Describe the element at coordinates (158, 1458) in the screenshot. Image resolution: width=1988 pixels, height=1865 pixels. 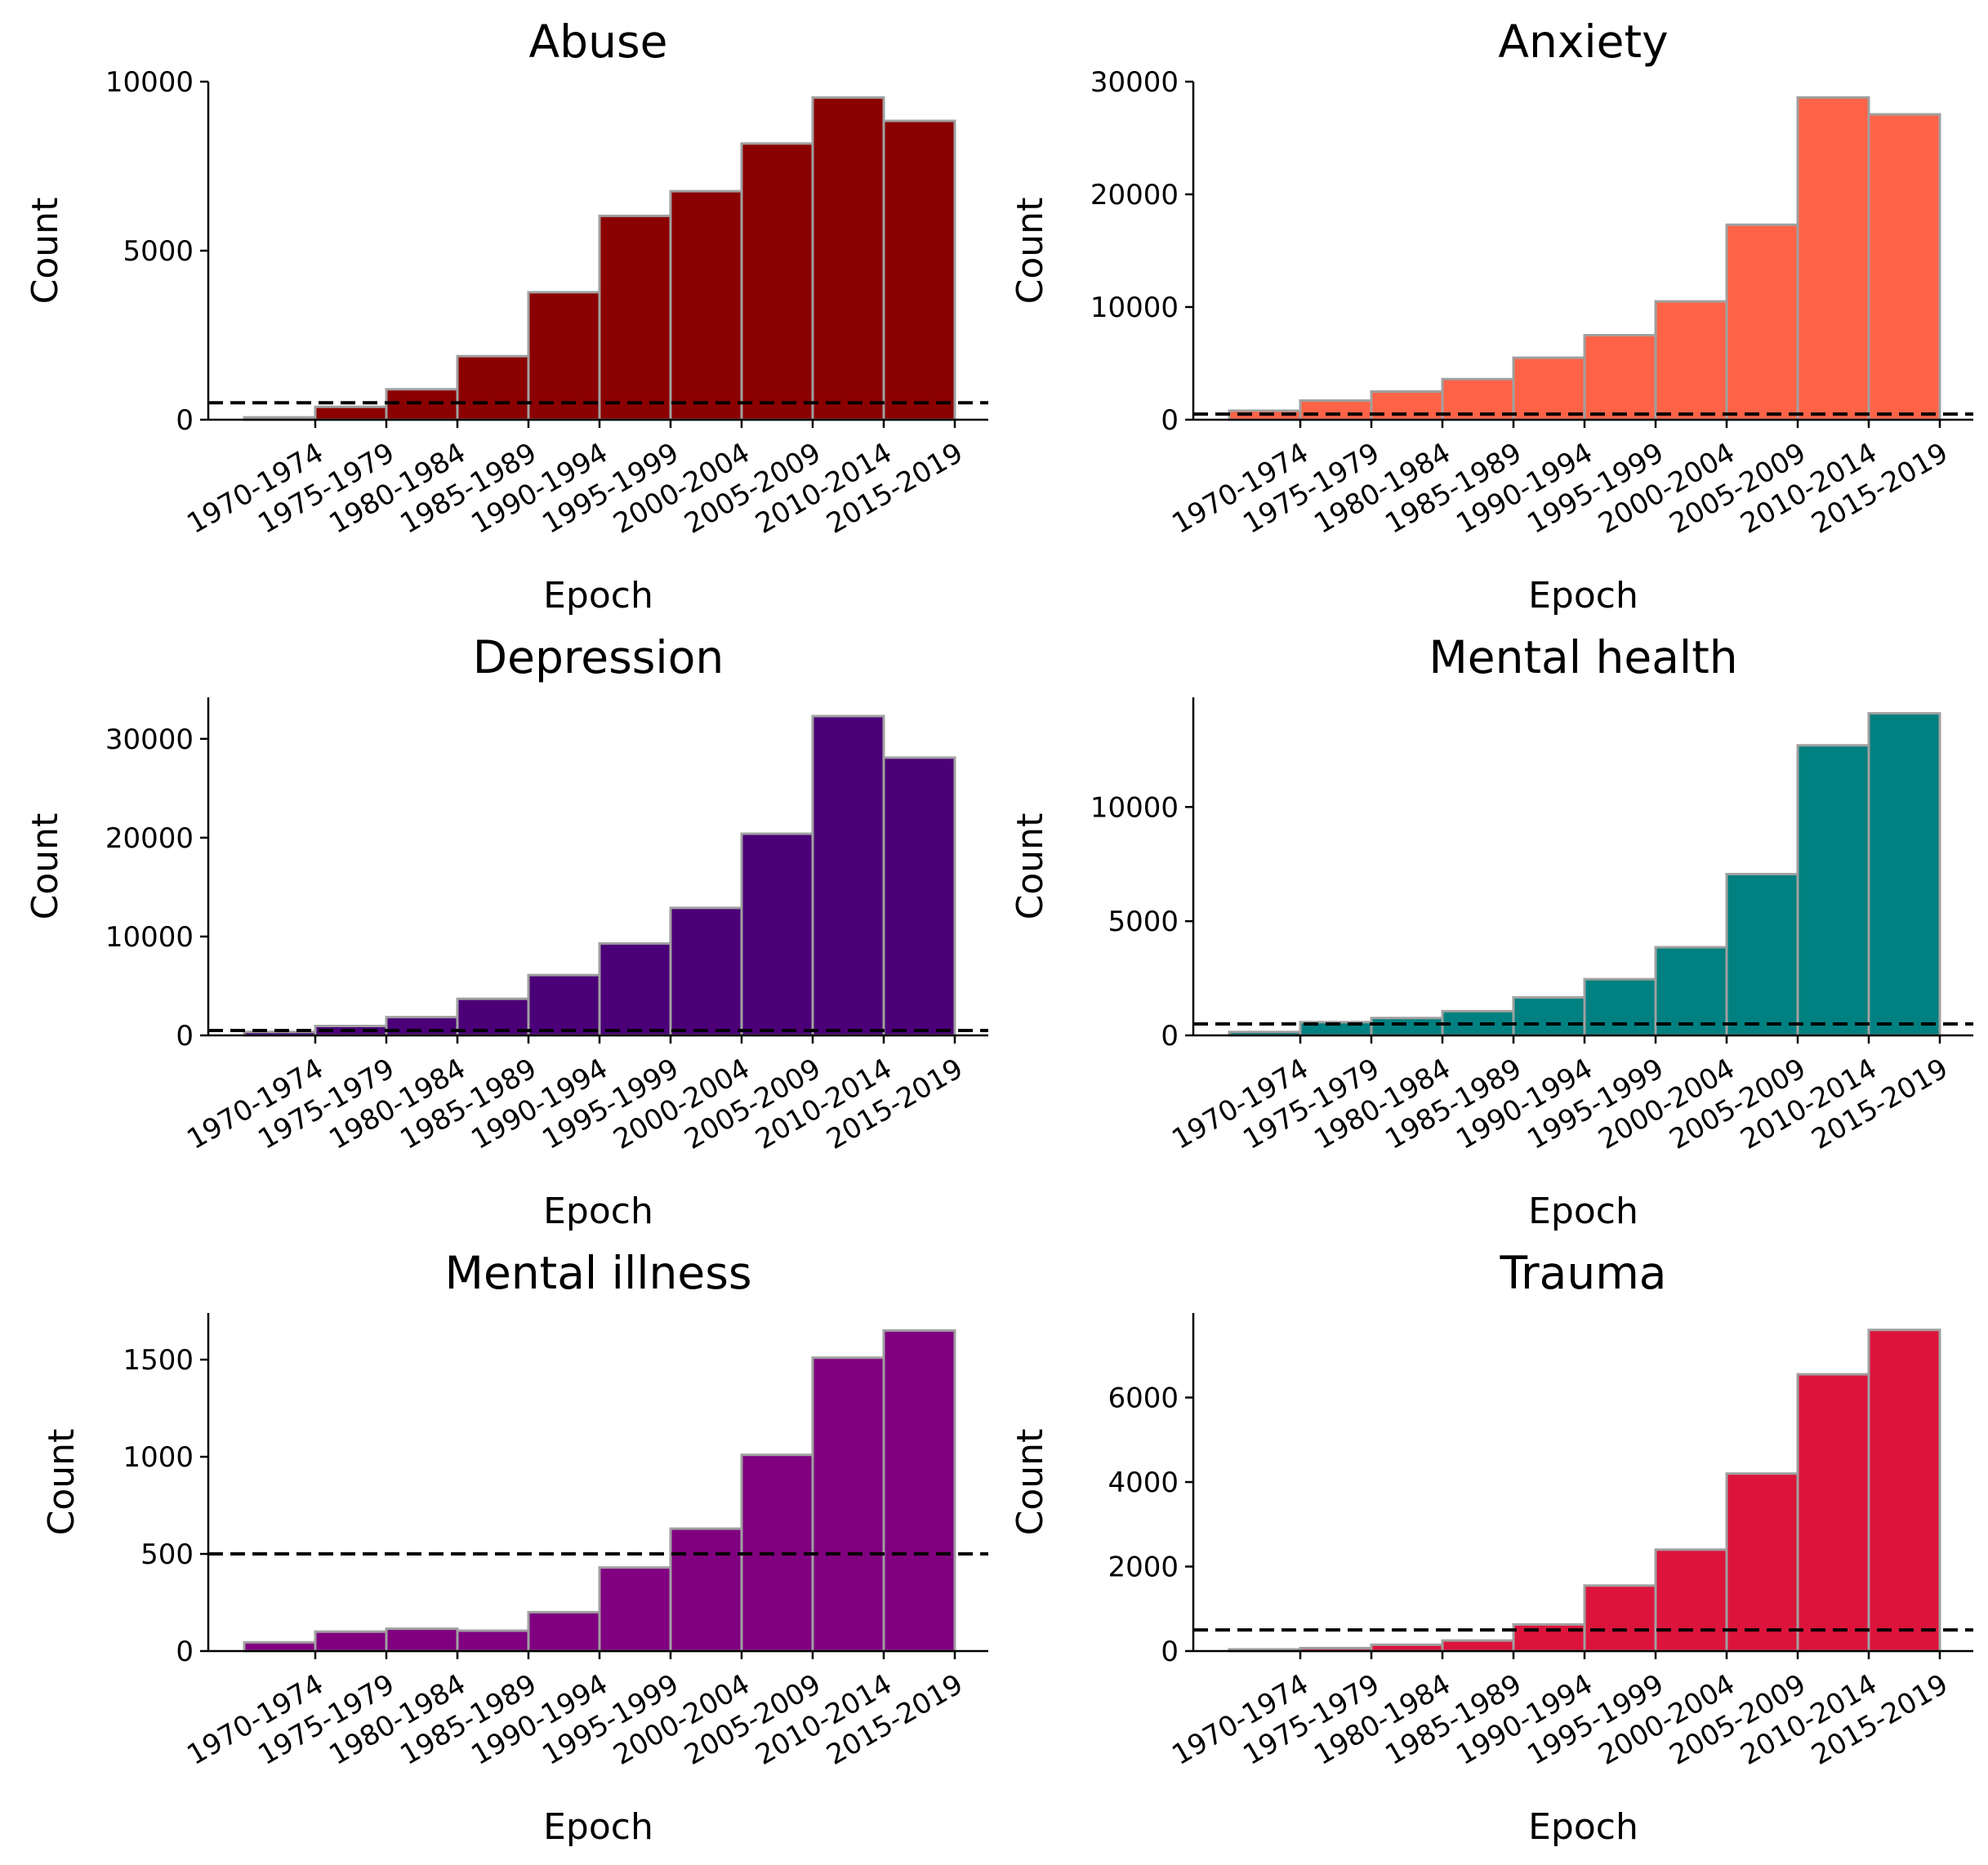
I see `y-tick-label: 1000` at that location.